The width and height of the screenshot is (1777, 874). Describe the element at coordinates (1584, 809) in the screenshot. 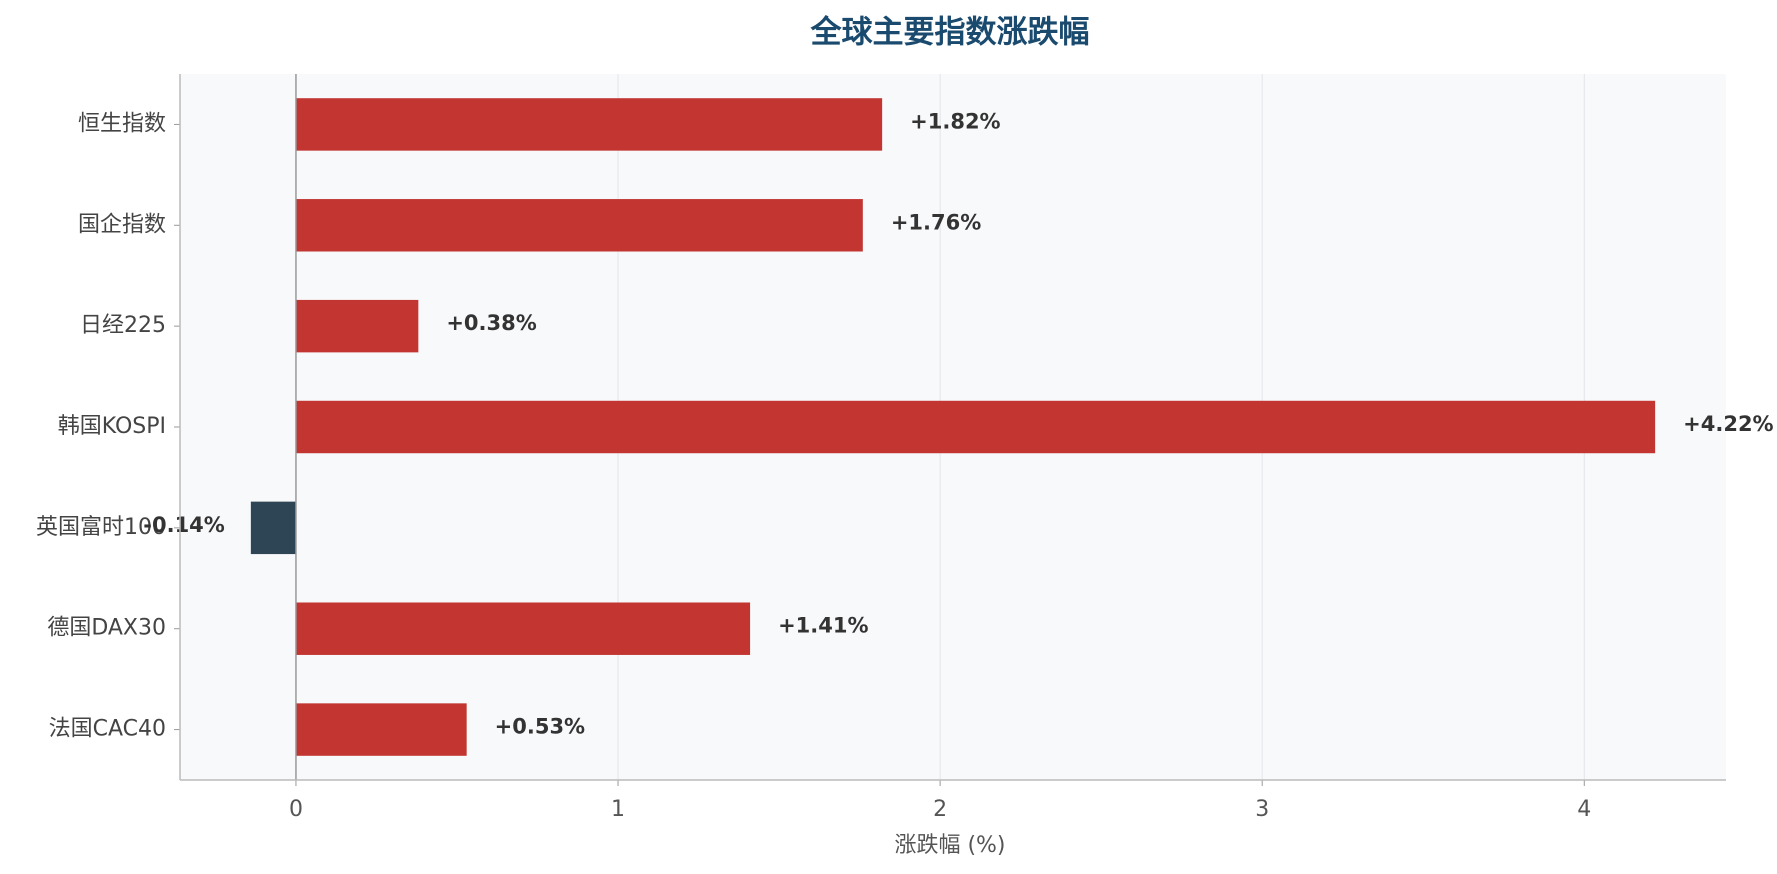

I see `x-tick-label: 4` at that location.